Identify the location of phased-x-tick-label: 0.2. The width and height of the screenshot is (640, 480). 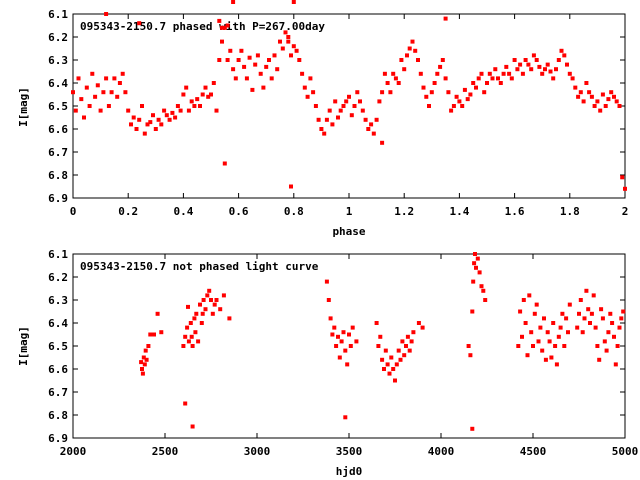
(128, 211).